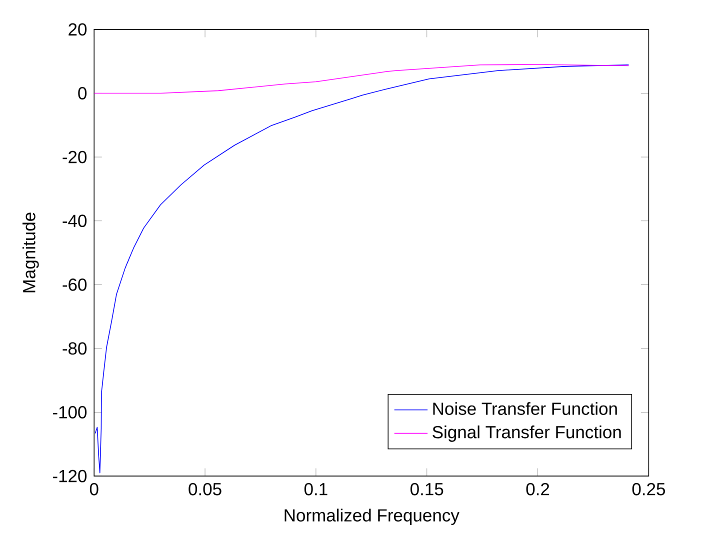 The height and width of the screenshot is (540, 713). What do you see at coordinates (74, 221) in the screenshot?
I see `y-tick-label: -40` at bounding box center [74, 221].